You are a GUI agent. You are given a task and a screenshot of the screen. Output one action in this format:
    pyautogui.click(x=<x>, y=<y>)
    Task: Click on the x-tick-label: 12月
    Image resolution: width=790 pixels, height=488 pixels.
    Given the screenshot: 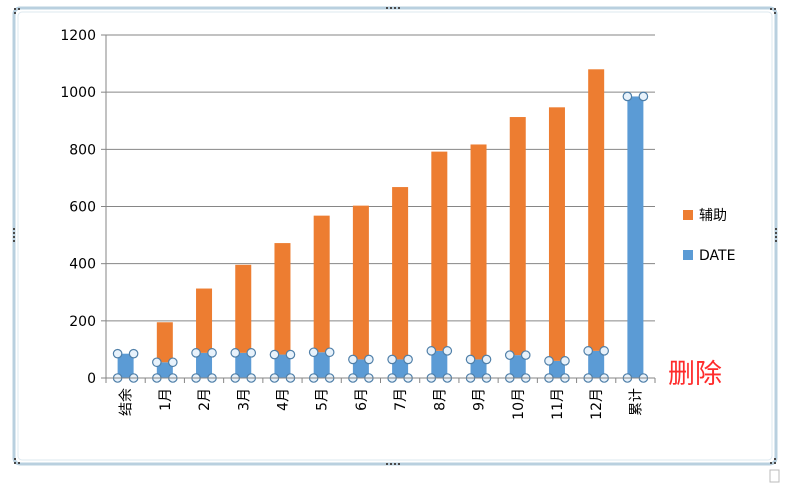 What is the action you would take?
    pyautogui.click(x=597, y=404)
    